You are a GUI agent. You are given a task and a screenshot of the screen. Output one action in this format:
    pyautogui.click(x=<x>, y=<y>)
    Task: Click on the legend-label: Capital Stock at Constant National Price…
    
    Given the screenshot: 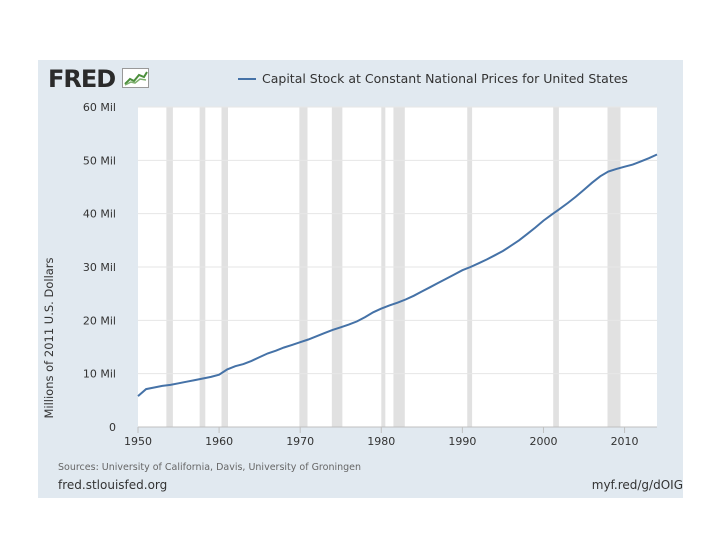 What is the action you would take?
    pyautogui.click(x=445, y=78)
    